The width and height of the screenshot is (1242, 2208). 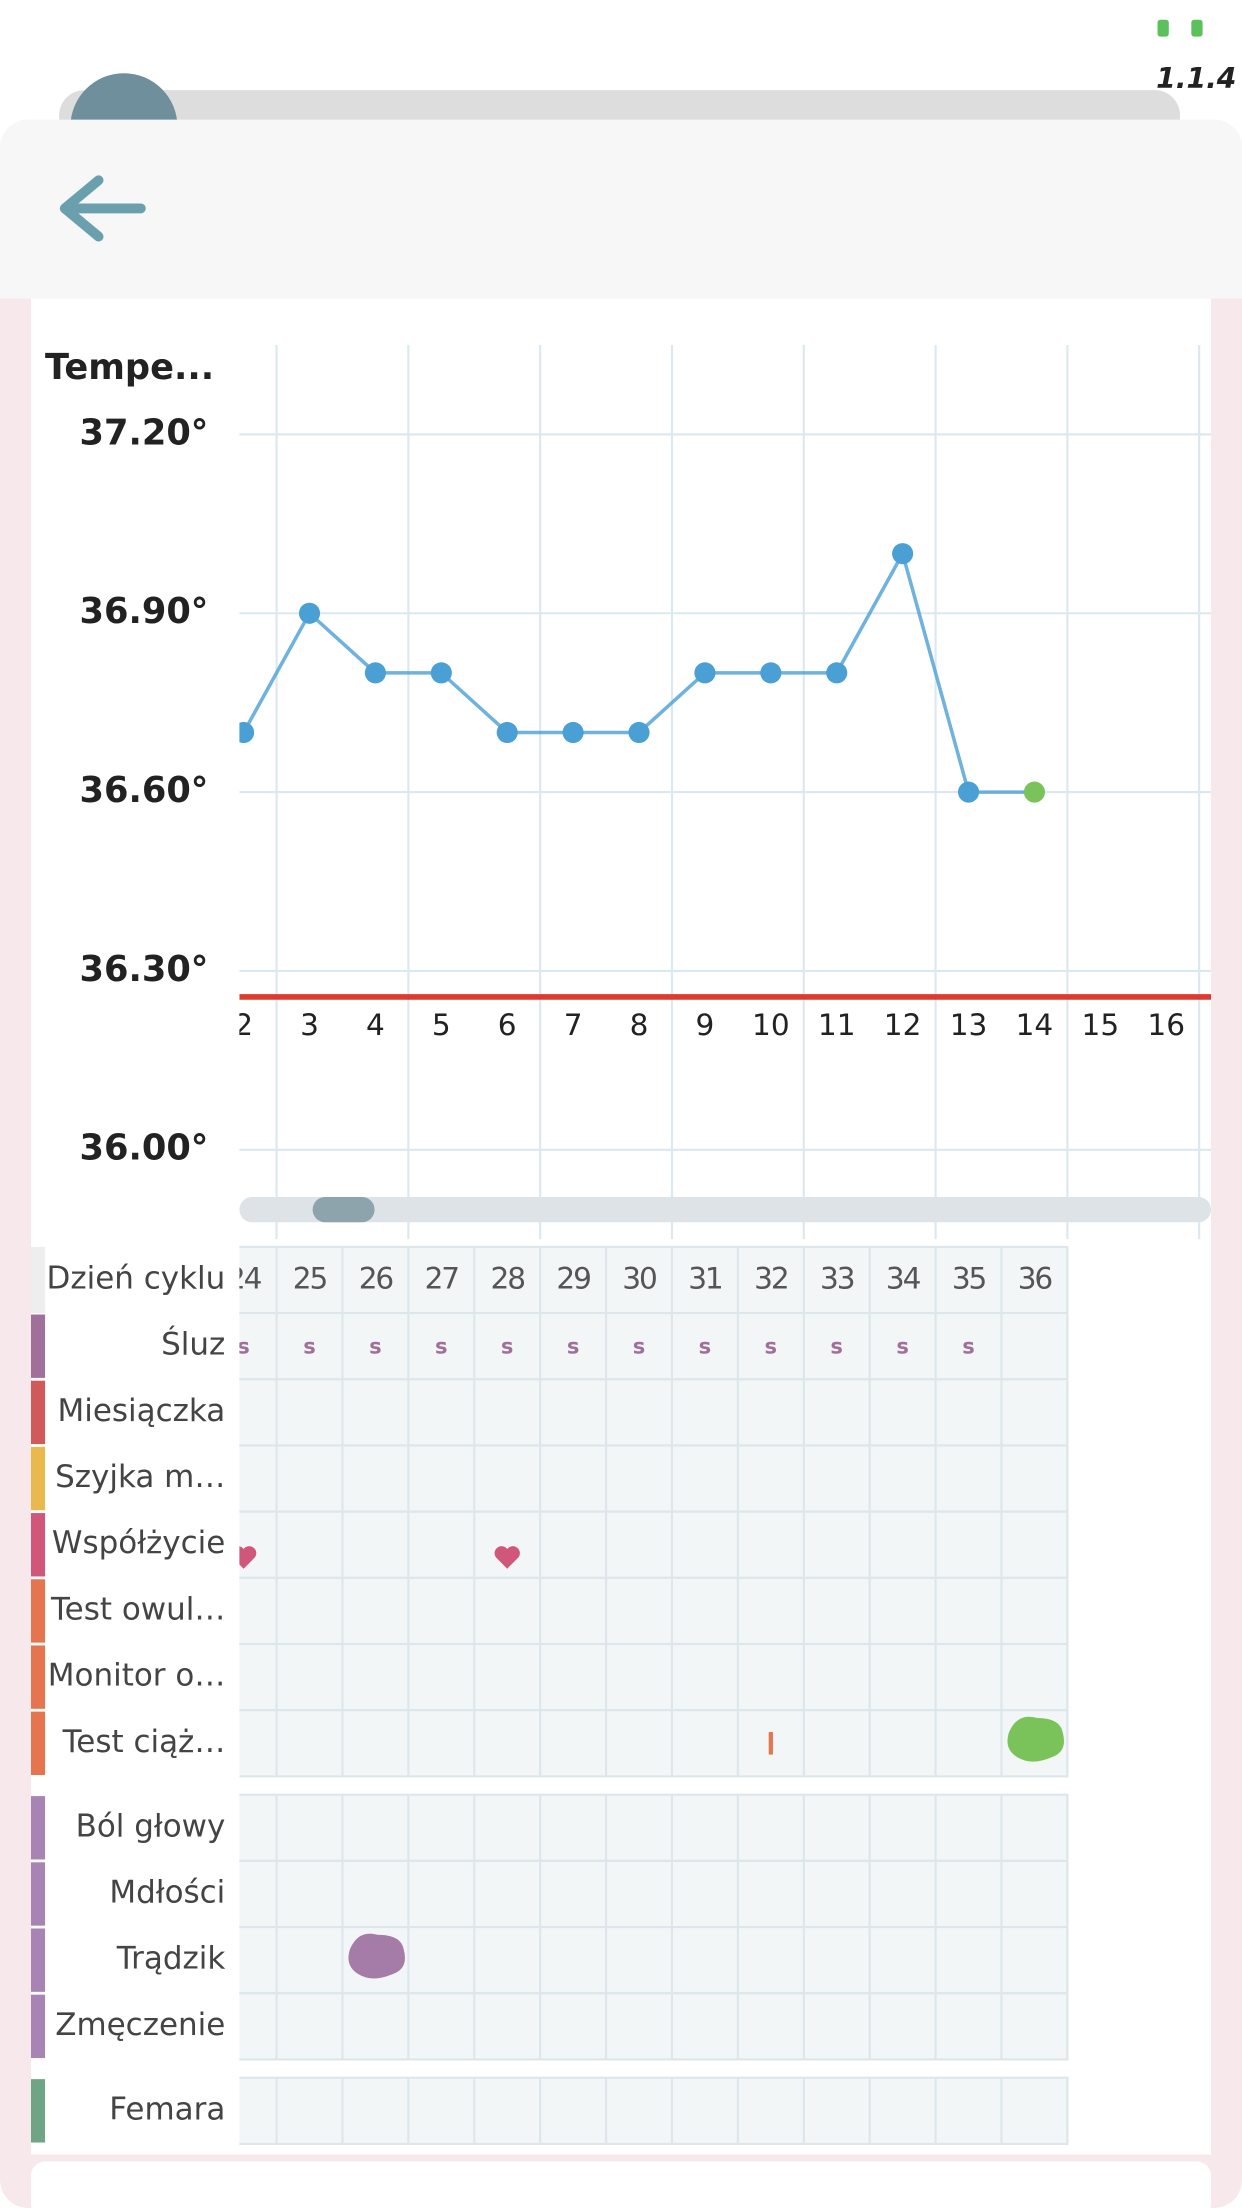 I want to click on row-label: Femara, so click(x=167, y=2109).